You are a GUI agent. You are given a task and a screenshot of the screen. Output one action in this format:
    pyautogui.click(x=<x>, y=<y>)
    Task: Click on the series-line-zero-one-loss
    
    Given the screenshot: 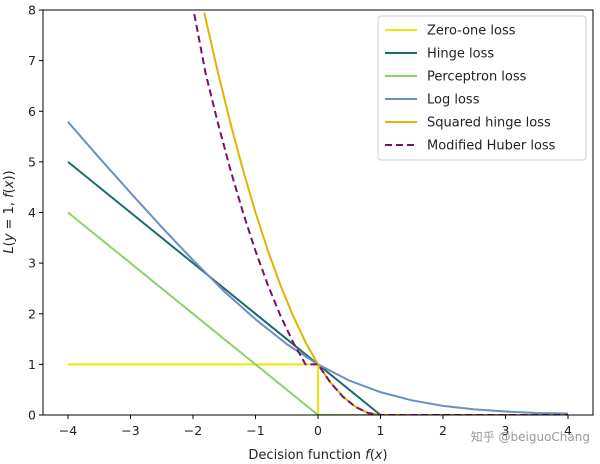 What is the action you would take?
    pyautogui.click(x=318, y=389)
    